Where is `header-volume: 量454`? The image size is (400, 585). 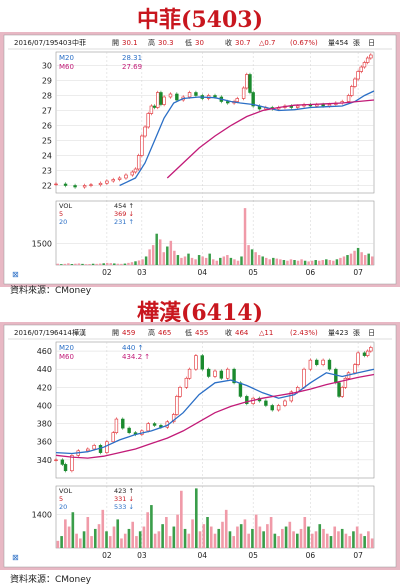 header-volume: 量454 is located at coordinates (338, 43).